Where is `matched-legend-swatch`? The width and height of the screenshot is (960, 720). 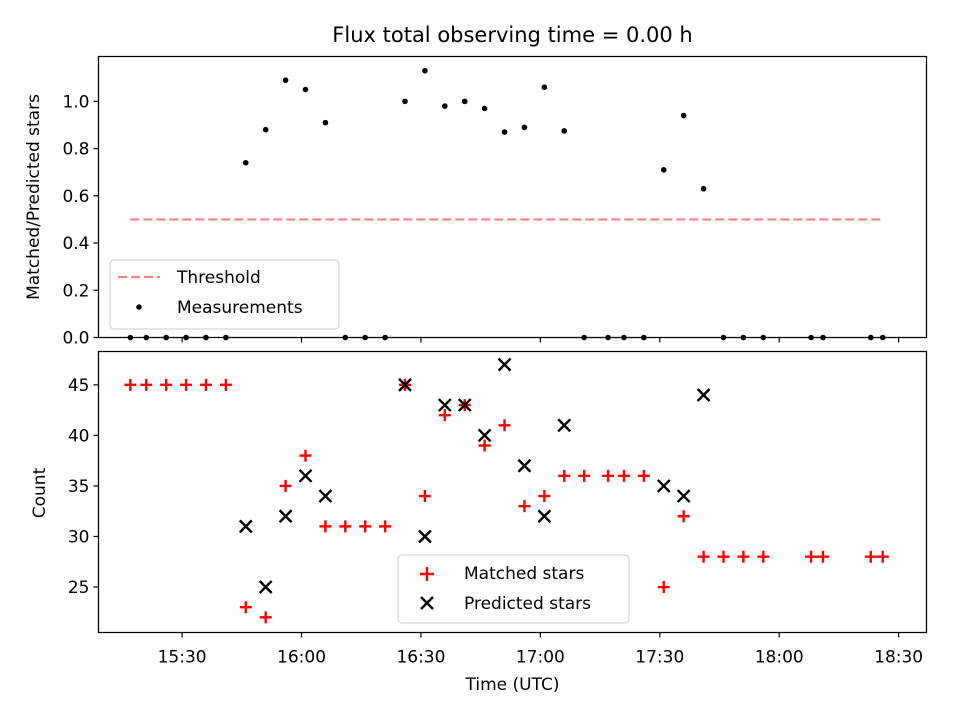 matched-legend-swatch is located at coordinates (427, 574).